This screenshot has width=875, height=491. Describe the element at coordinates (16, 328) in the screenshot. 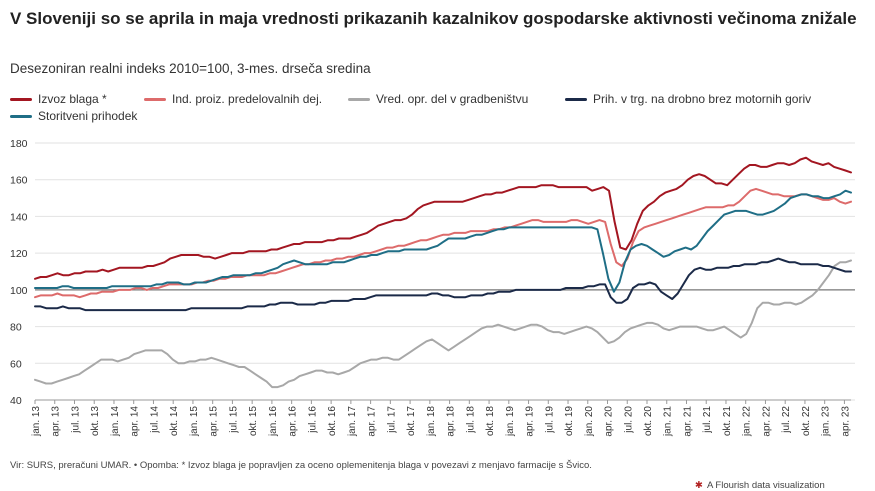

I see `y-tick-label: 80` at that location.